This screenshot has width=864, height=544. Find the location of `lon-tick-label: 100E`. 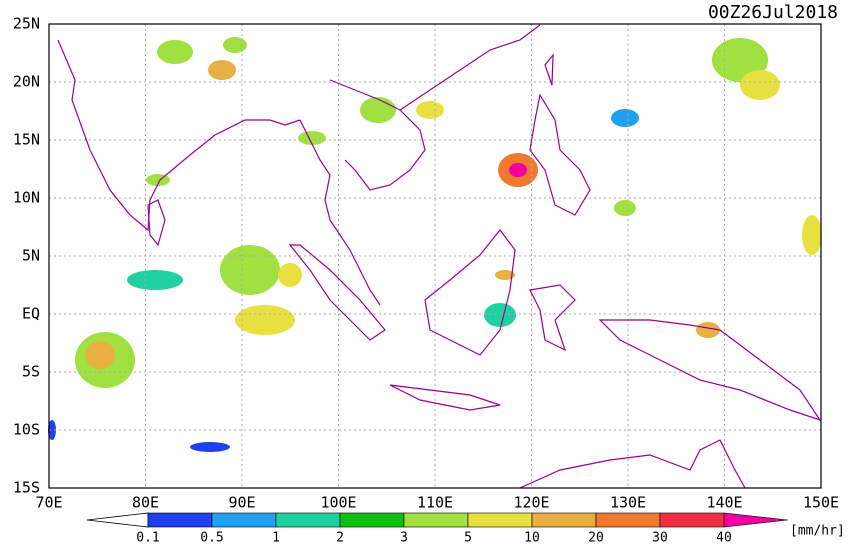

lon-tick-label: 100E is located at coordinates (338, 503).